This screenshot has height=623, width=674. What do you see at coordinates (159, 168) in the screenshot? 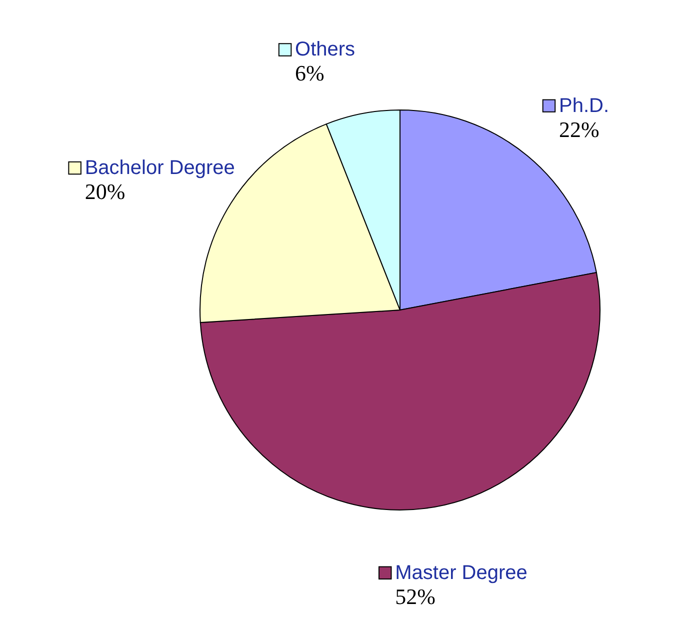
I see `legend-label: Bachelor Degree` at bounding box center [159, 168].